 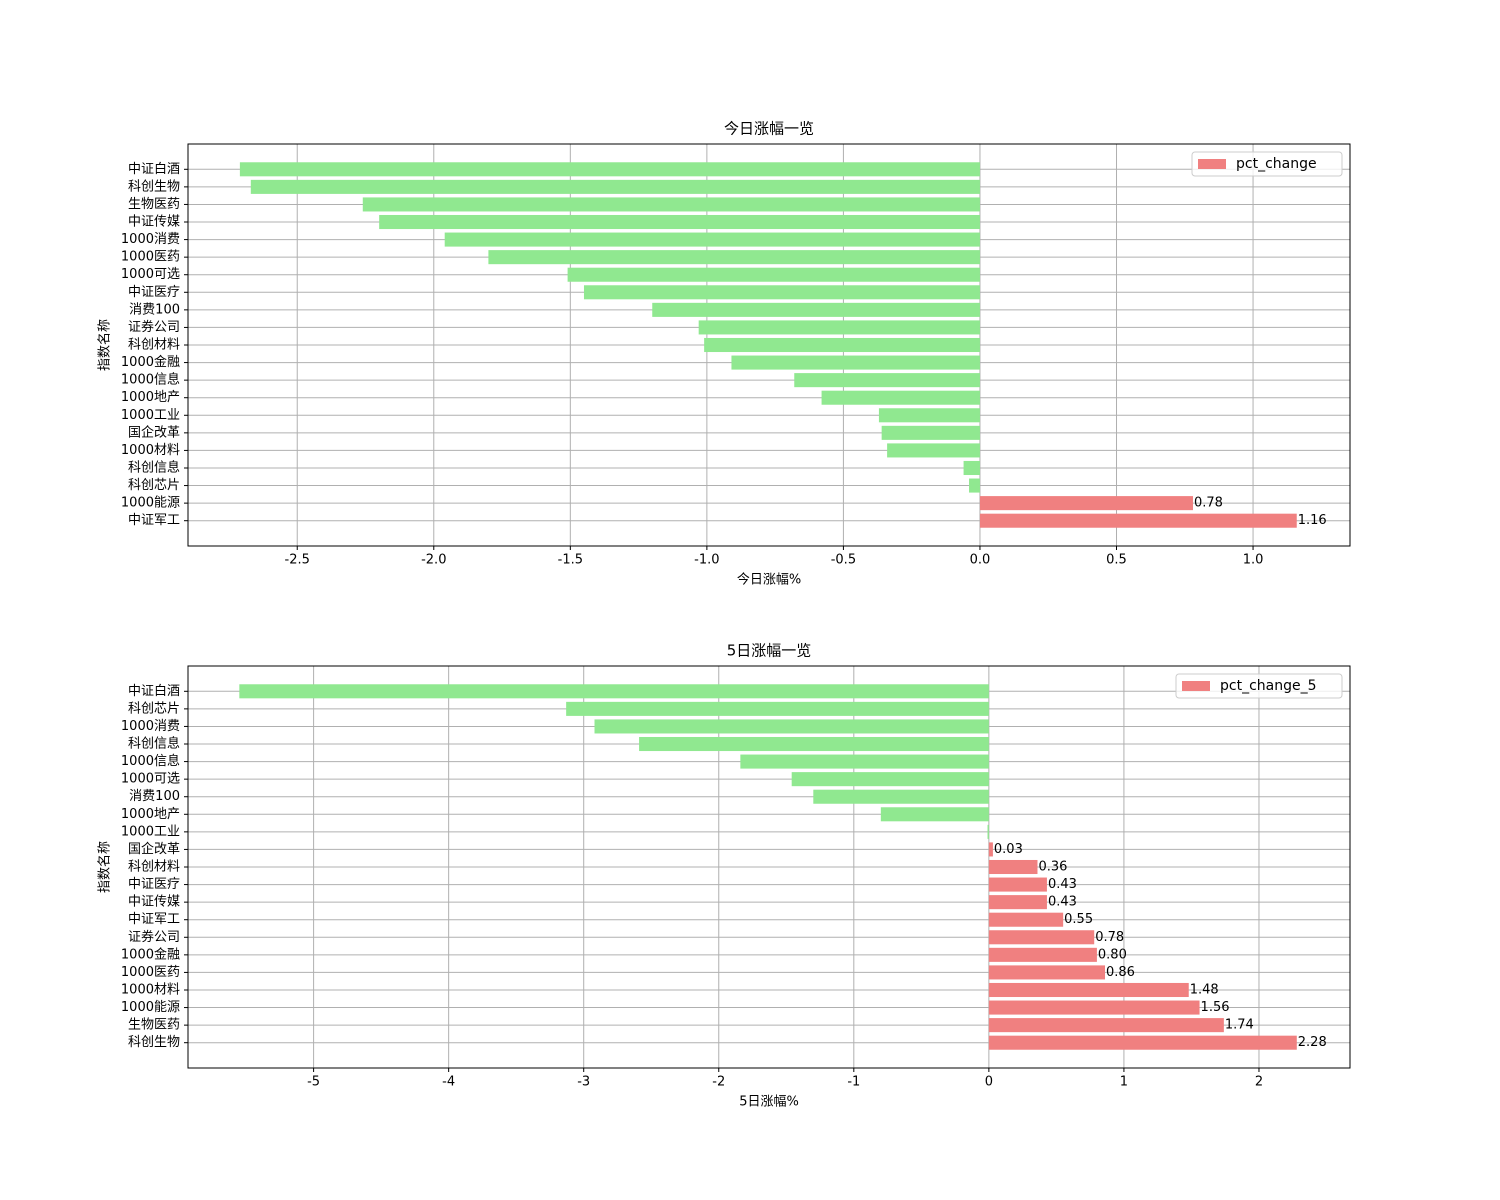 I want to click on chart-title: 今日涨幅一览, so click(x=769, y=129).